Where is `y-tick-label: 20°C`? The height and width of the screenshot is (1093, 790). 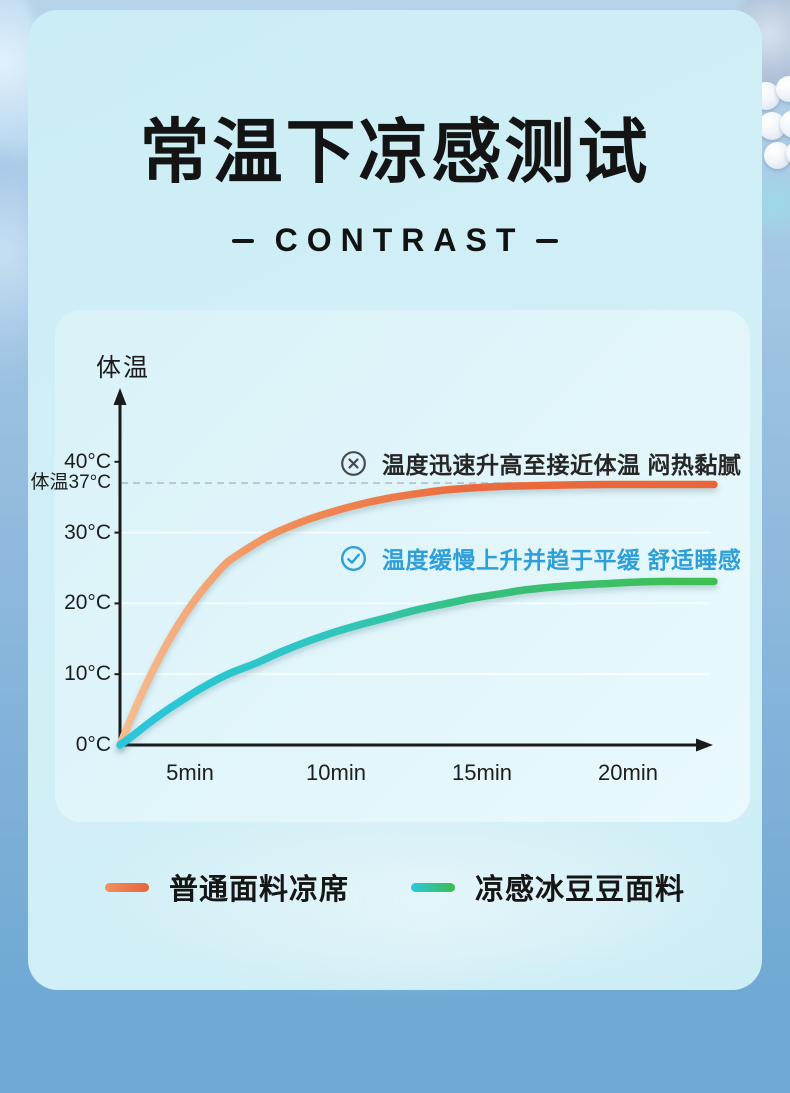
y-tick-label: 20°C is located at coordinates (87, 603).